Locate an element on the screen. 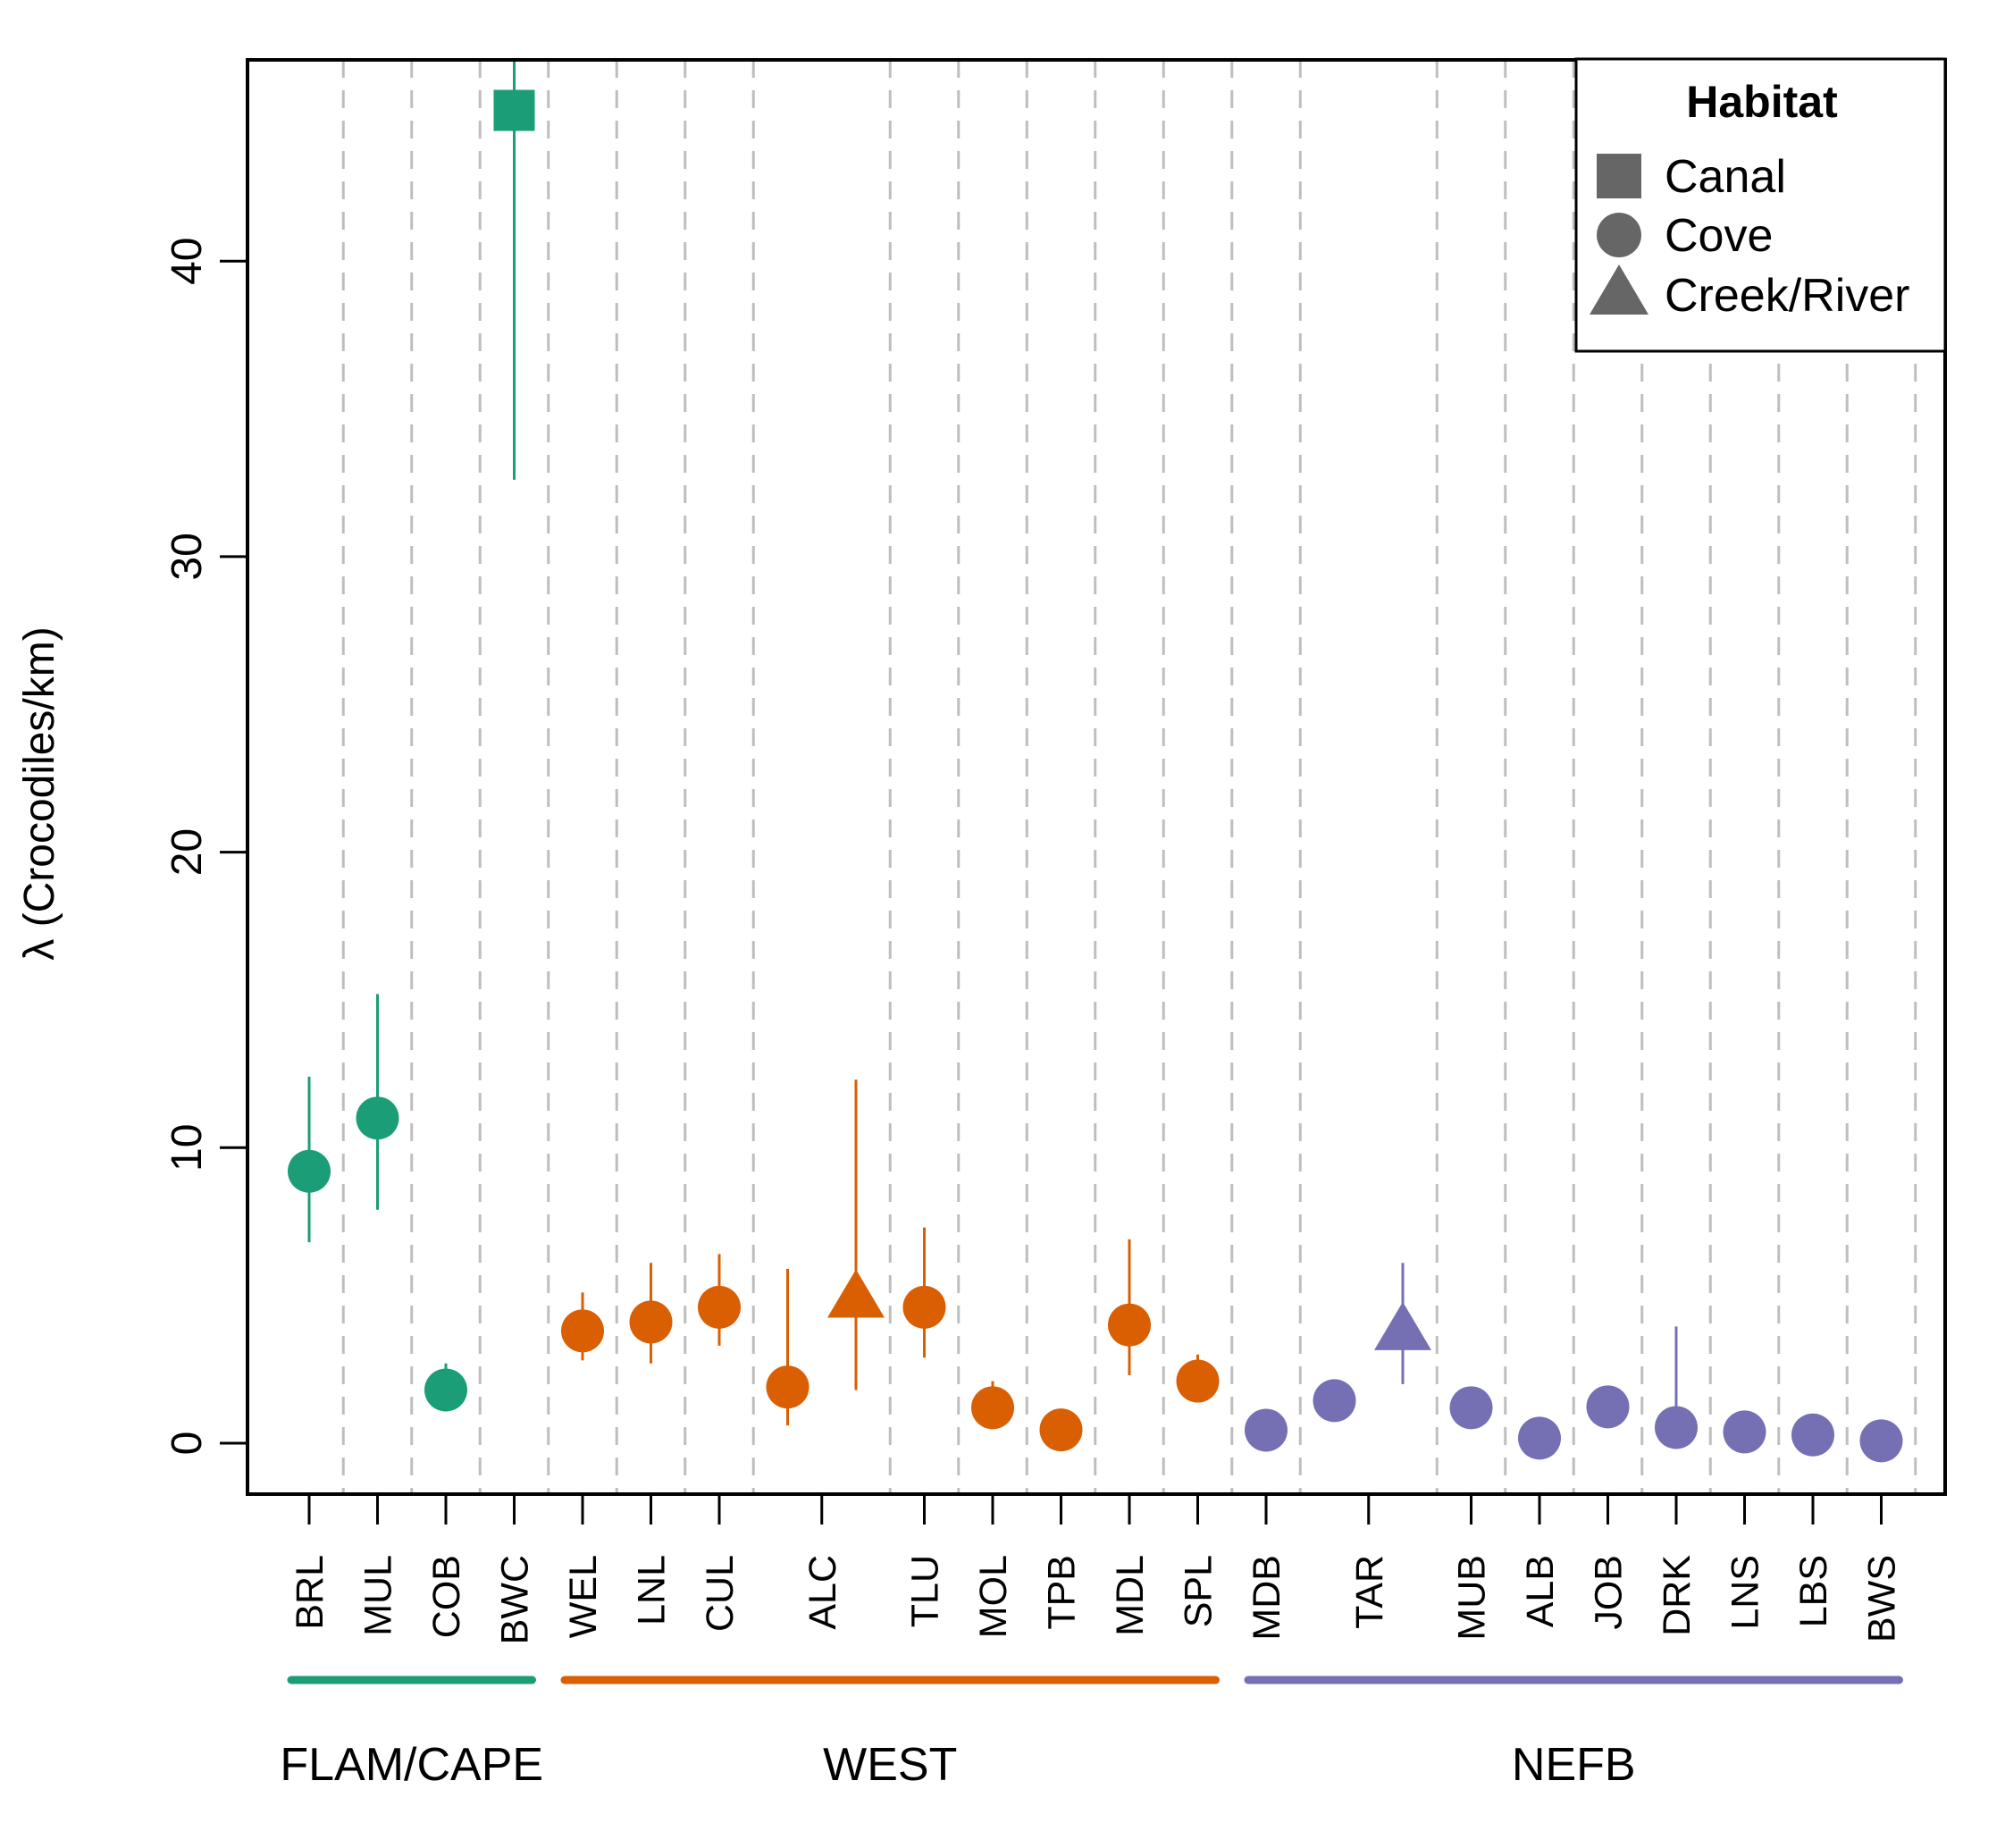 This screenshot has width=2005, height=1848. data-point-mdl is located at coordinates (1129, 1307).